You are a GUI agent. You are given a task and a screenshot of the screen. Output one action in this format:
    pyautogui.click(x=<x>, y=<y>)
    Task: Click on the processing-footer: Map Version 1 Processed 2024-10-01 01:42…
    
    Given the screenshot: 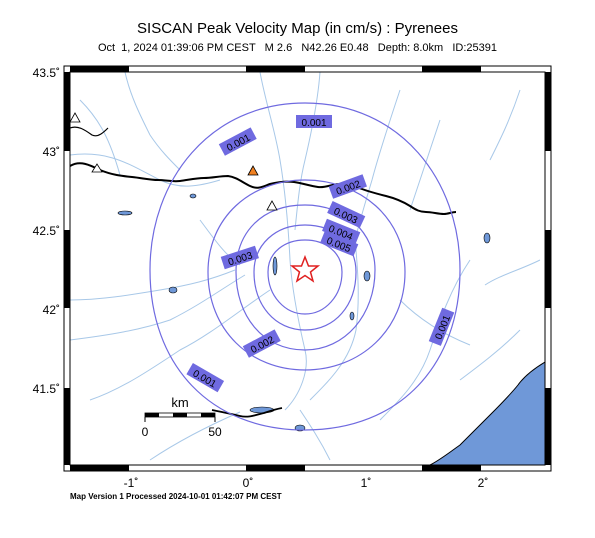 What is the action you would take?
    pyautogui.click(x=176, y=496)
    